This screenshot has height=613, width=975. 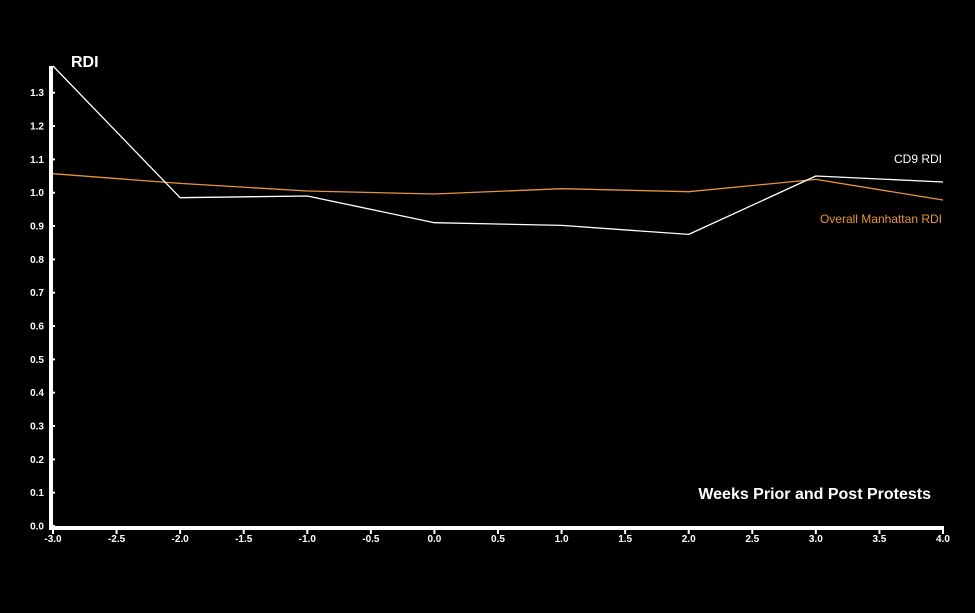 I want to click on x-tick-label: 2.5, so click(x=752, y=539).